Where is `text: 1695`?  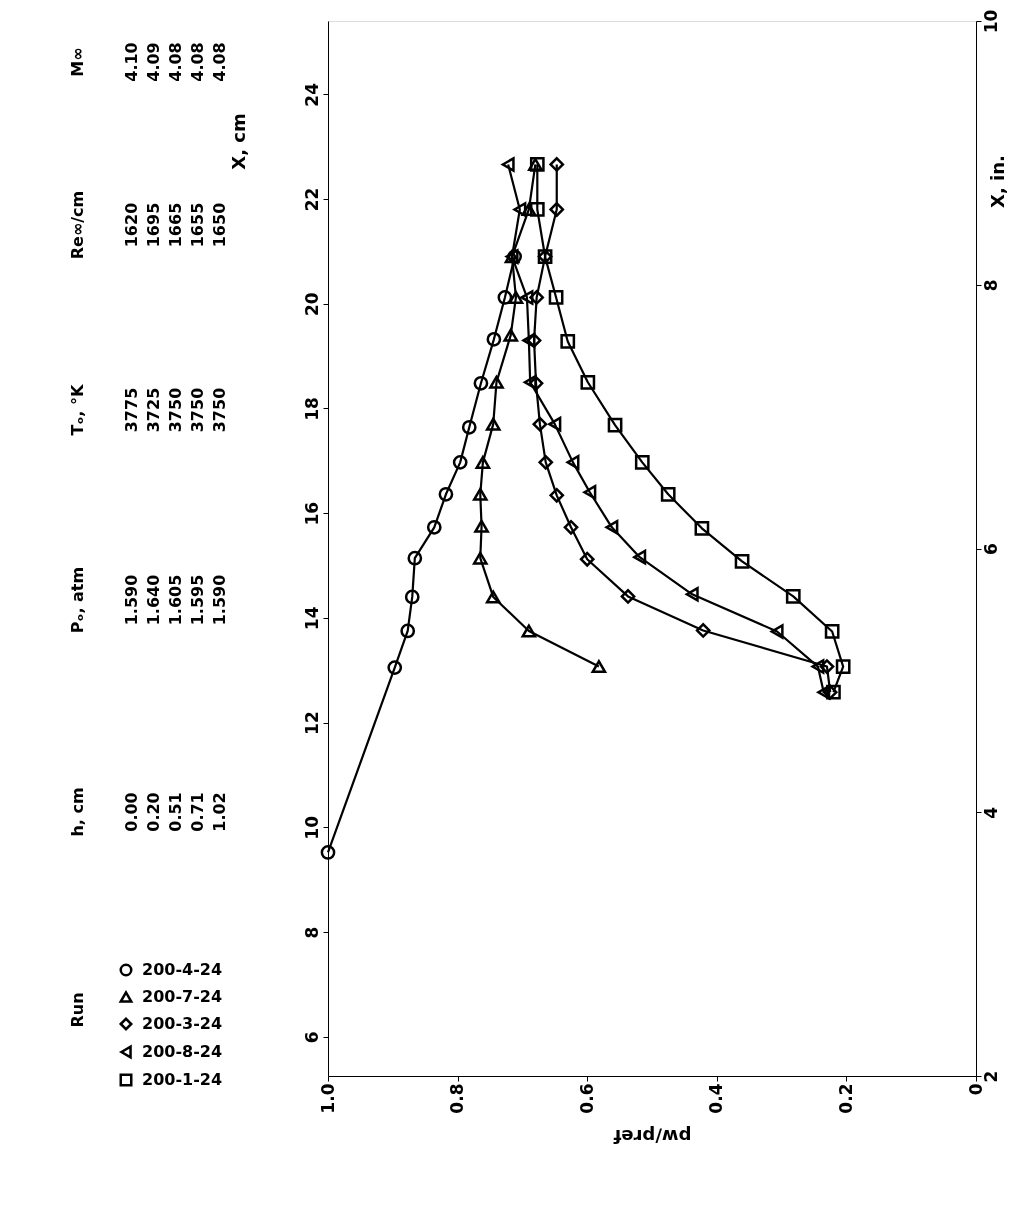 text: 1695 is located at coordinates (153, 225).